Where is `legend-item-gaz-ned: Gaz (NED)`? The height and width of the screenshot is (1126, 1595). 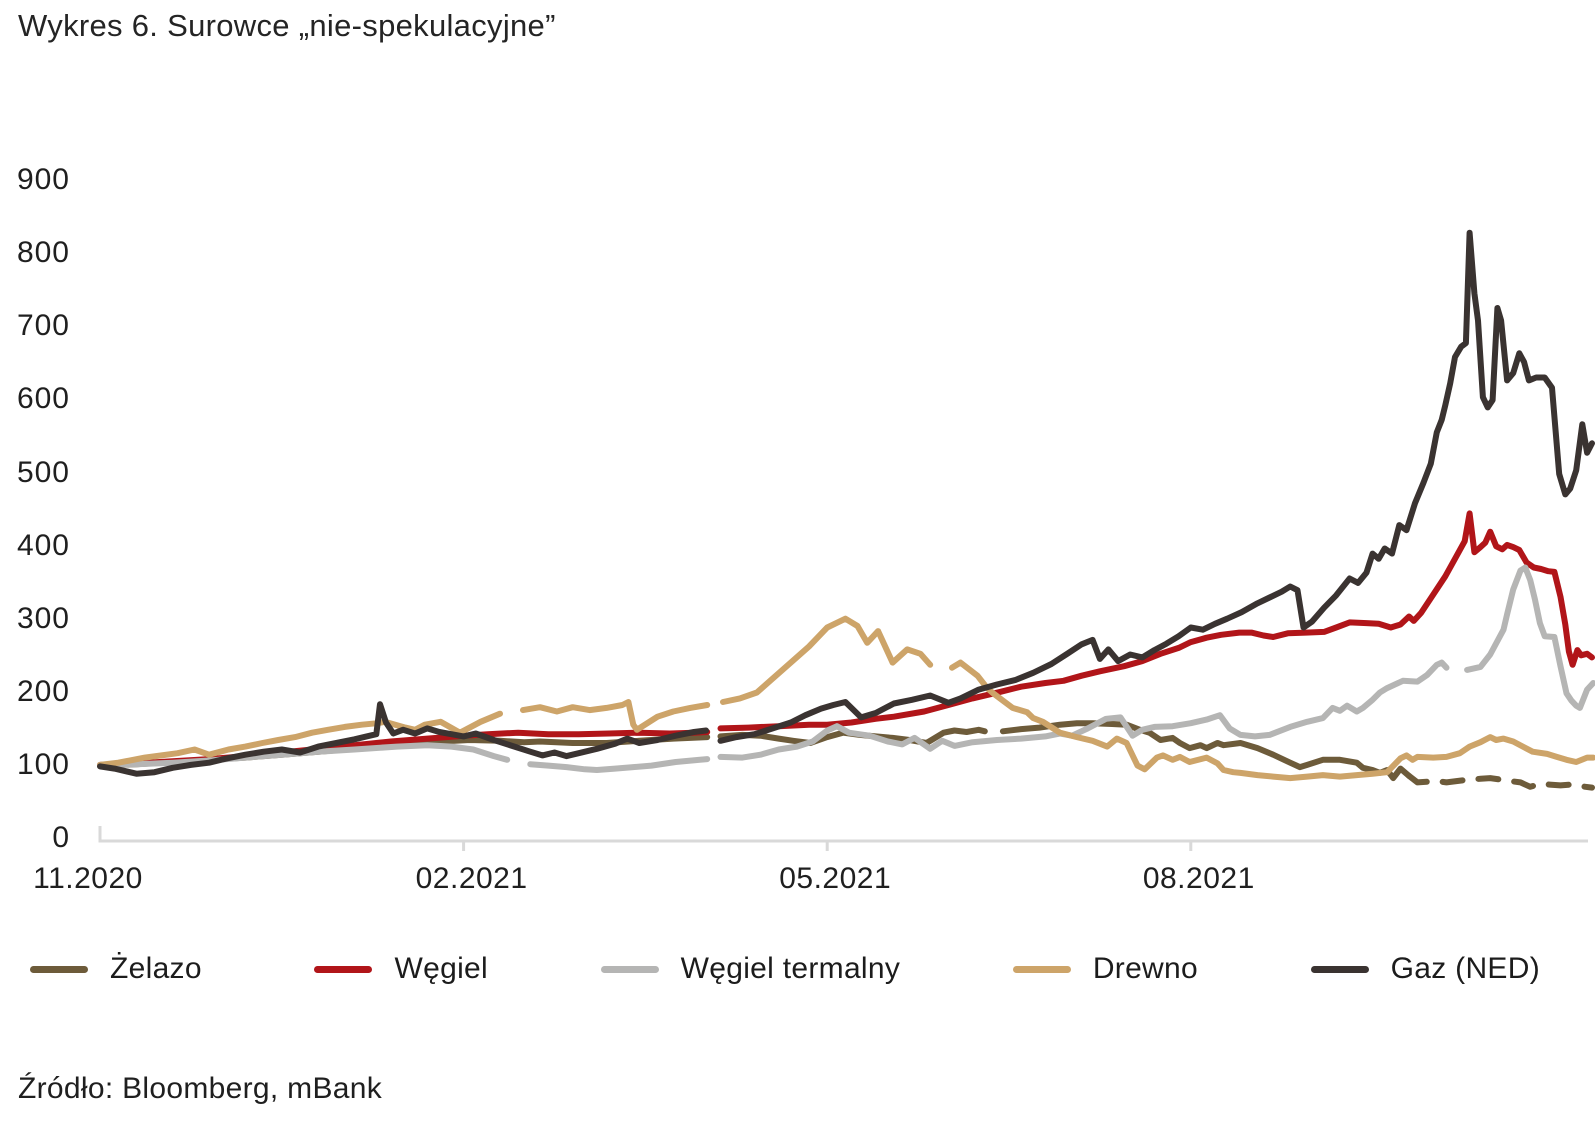
legend-item-gaz-ned: Gaz (NED) is located at coordinates (1425, 969).